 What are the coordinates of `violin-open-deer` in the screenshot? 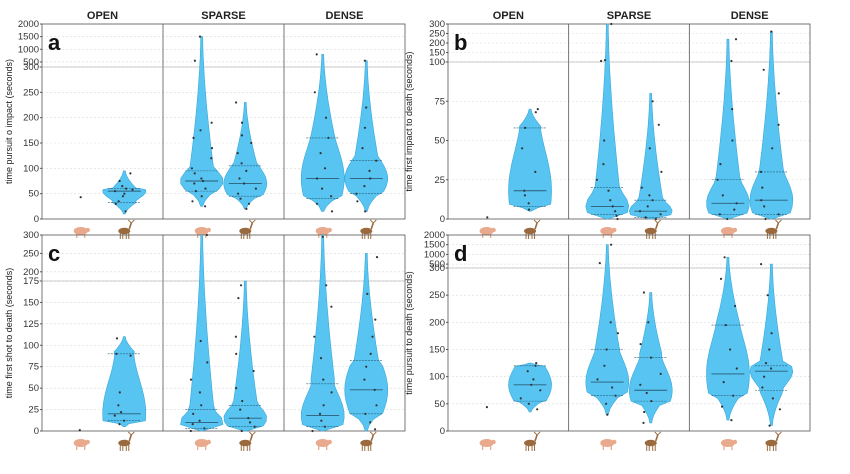 It's located at (124, 381).